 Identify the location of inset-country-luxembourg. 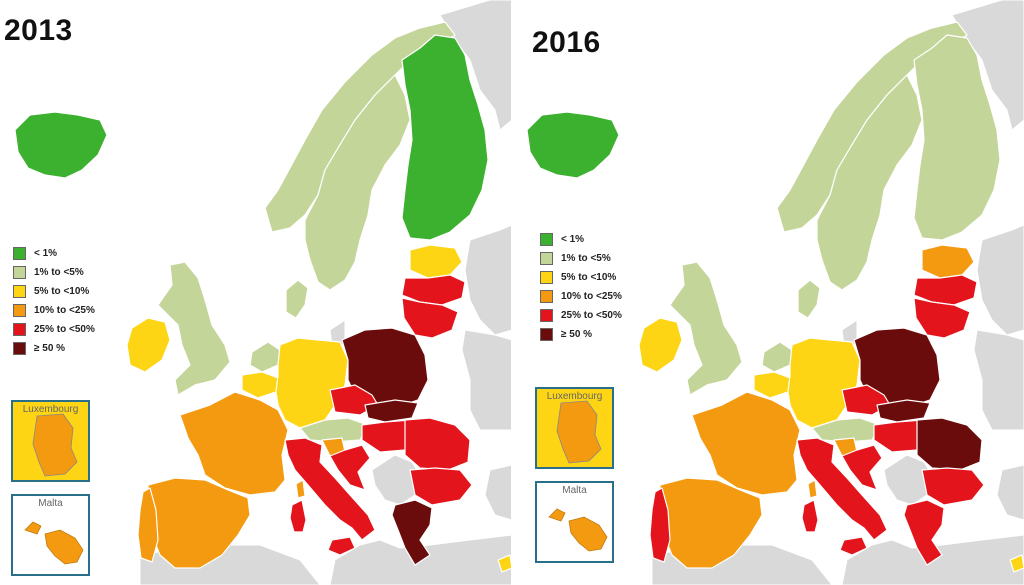
(55, 445).